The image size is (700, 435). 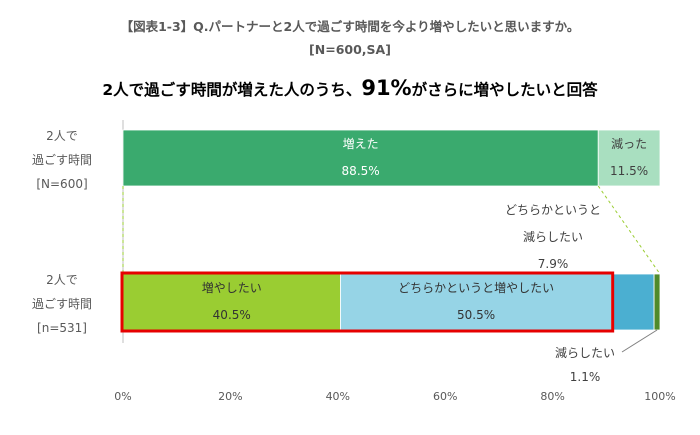 What do you see at coordinates (639, 341) in the screenshot?
I see `leader-line` at bounding box center [639, 341].